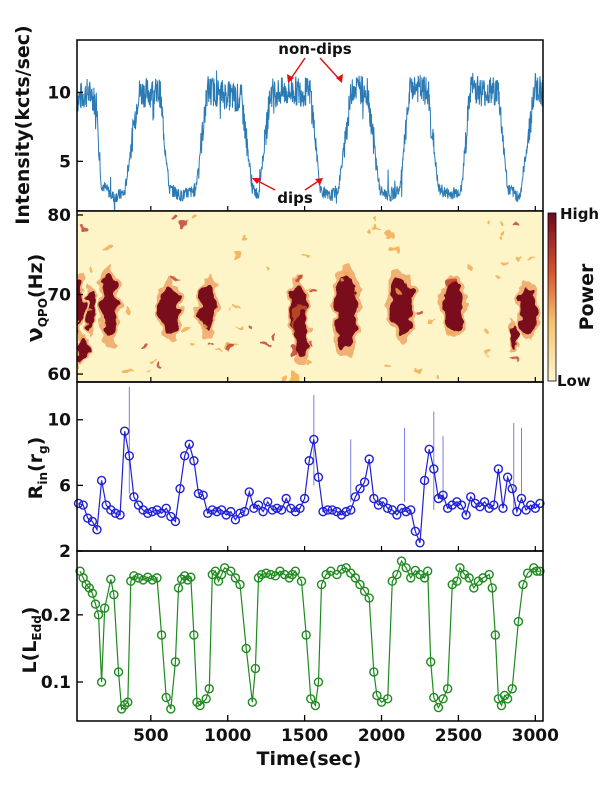  What do you see at coordinates (59, 375) in the screenshot?
I see `qpo-ytick-label: 60` at bounding box center [59, 375].